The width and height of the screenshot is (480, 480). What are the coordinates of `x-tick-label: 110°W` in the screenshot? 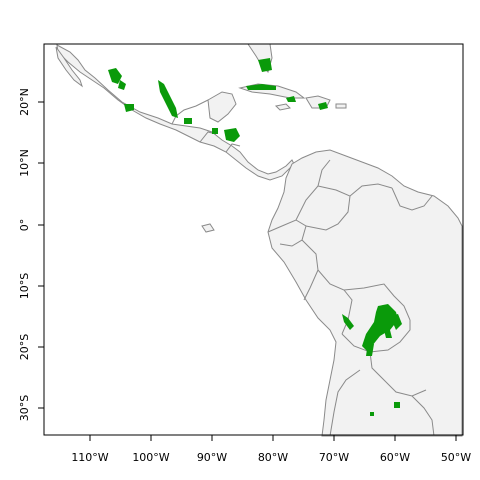 It's located at (89, 457).